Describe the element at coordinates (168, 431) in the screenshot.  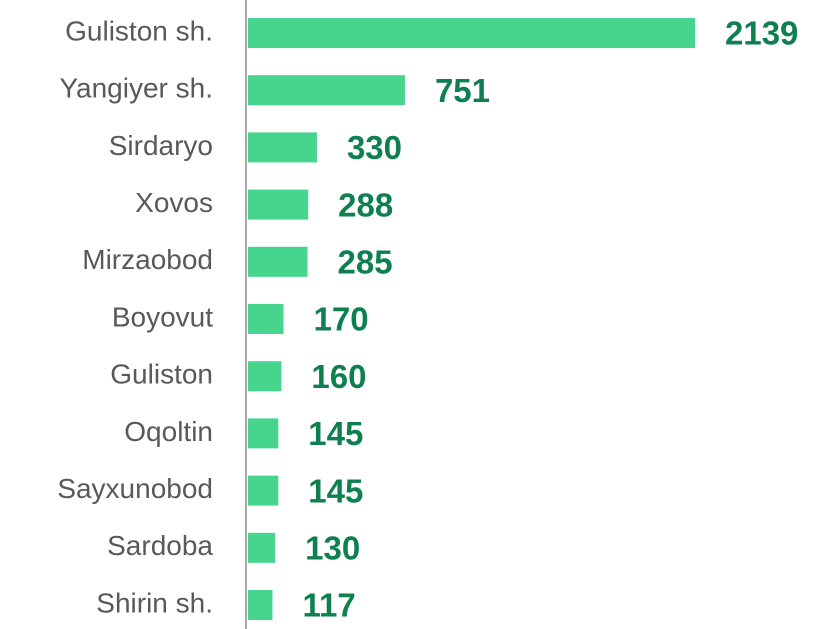
I see `category-label: Oqoltin` at that location.